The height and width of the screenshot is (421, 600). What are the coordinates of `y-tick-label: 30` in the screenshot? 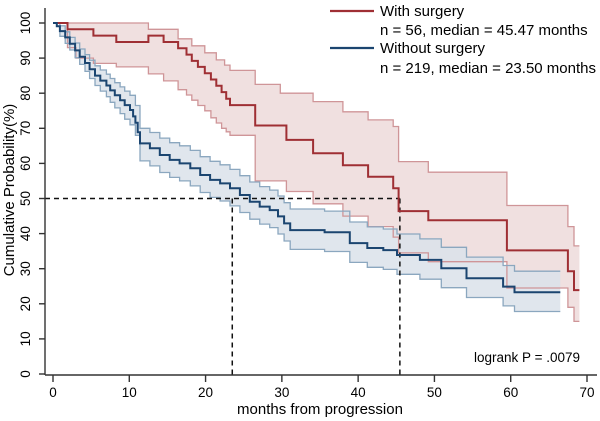 It's located at (25, 268).